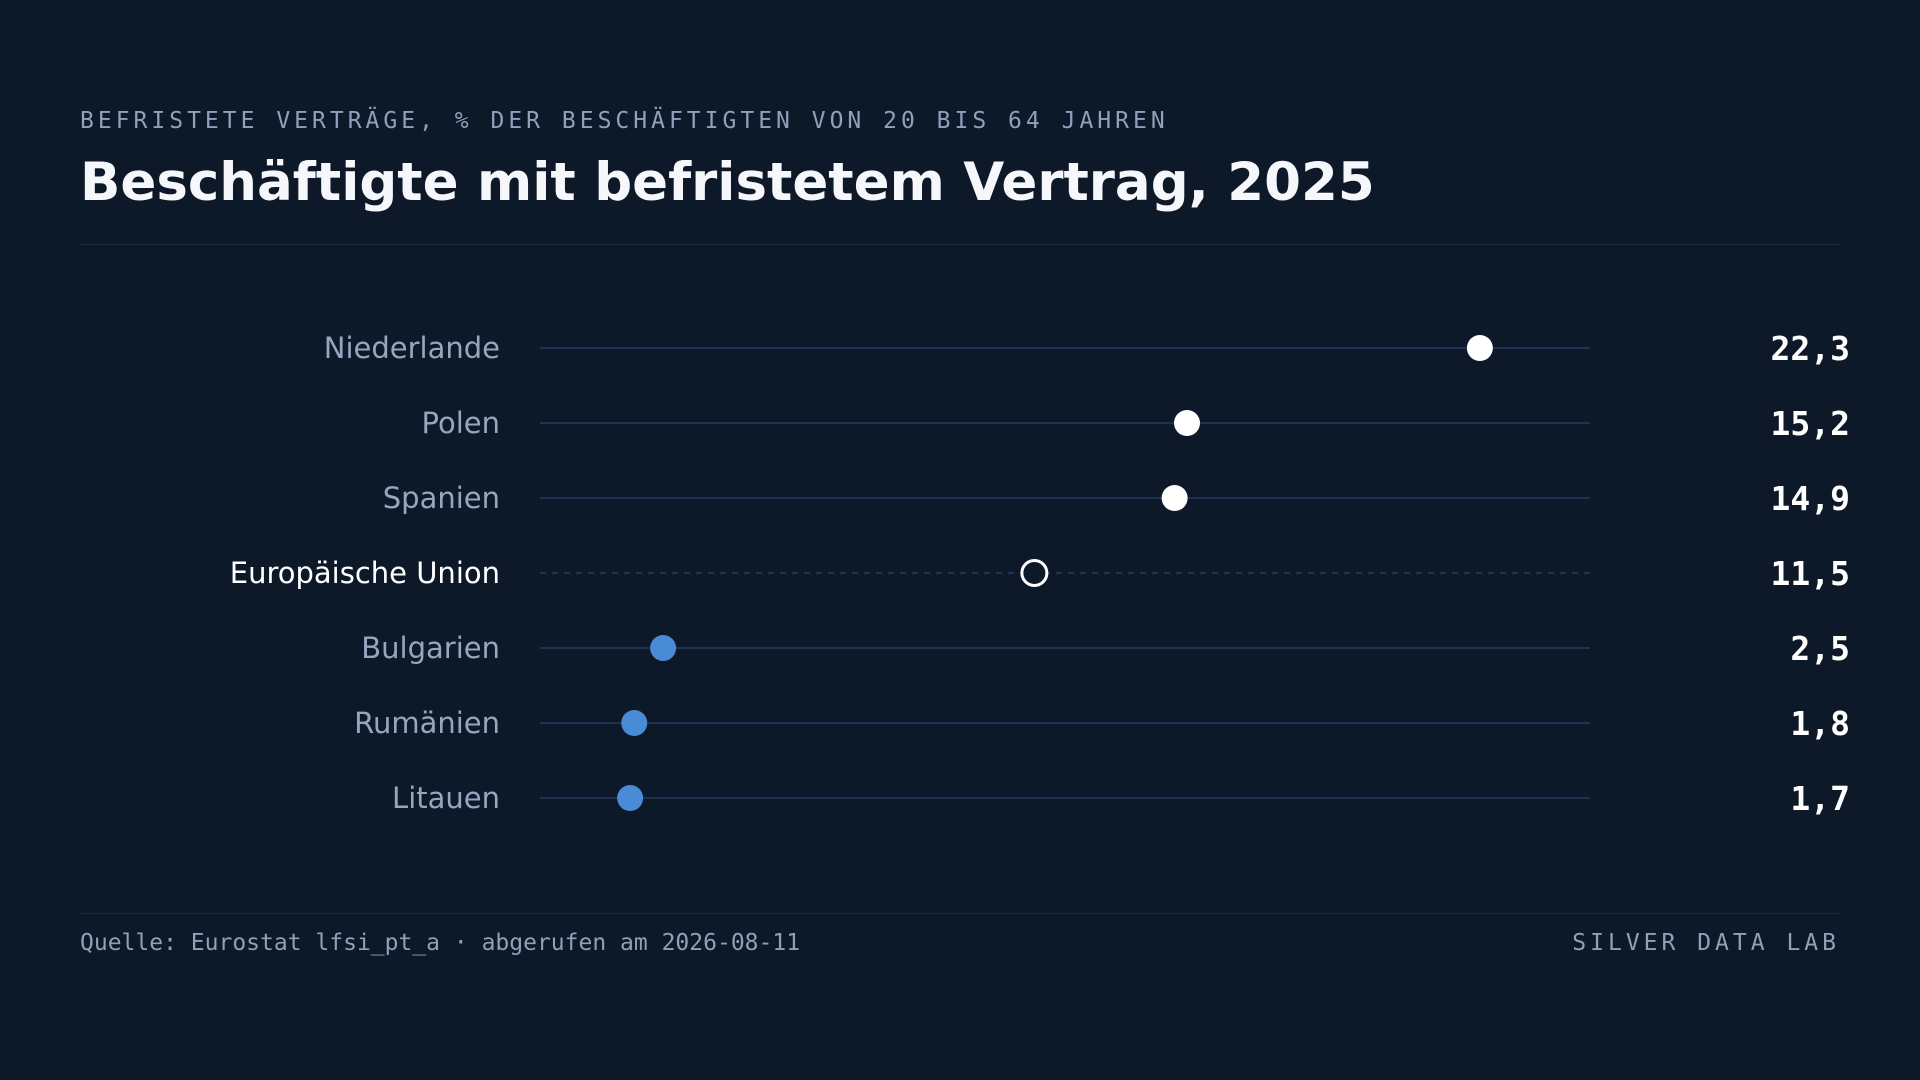  Describe the element at coordinates (1820, 798) in the screenshot. I see `value-label: 1,7` at that location.